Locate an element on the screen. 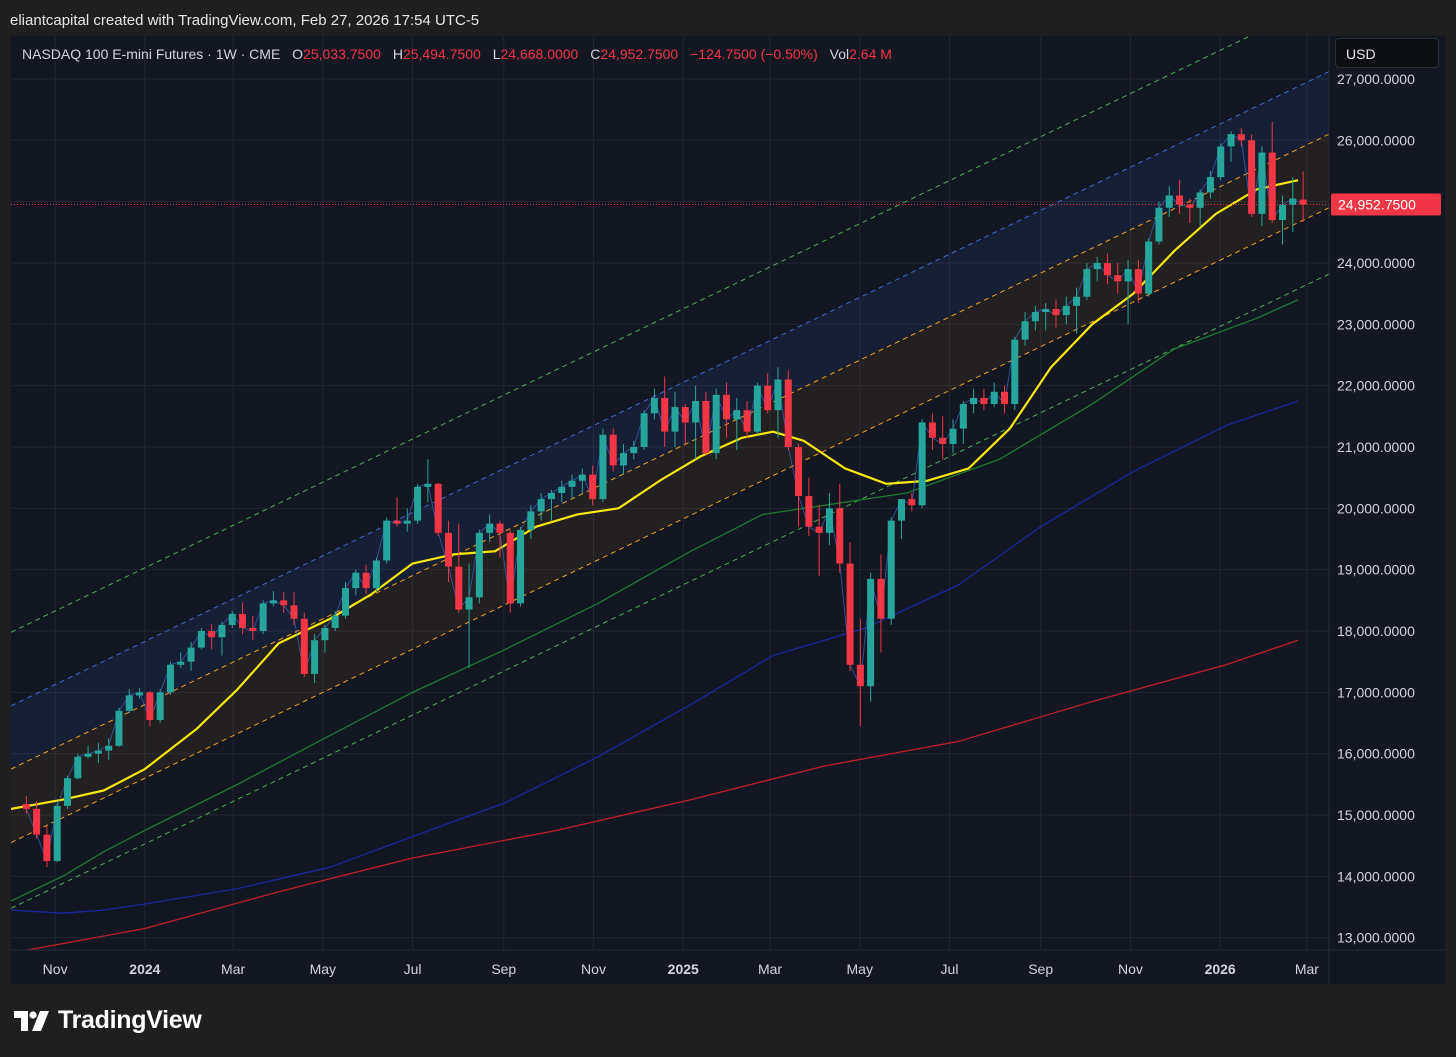 The width and height of the screenshot is (1456, 1057). price-tick-label: 24,000.0000 is located at coordinates (1376, 263).